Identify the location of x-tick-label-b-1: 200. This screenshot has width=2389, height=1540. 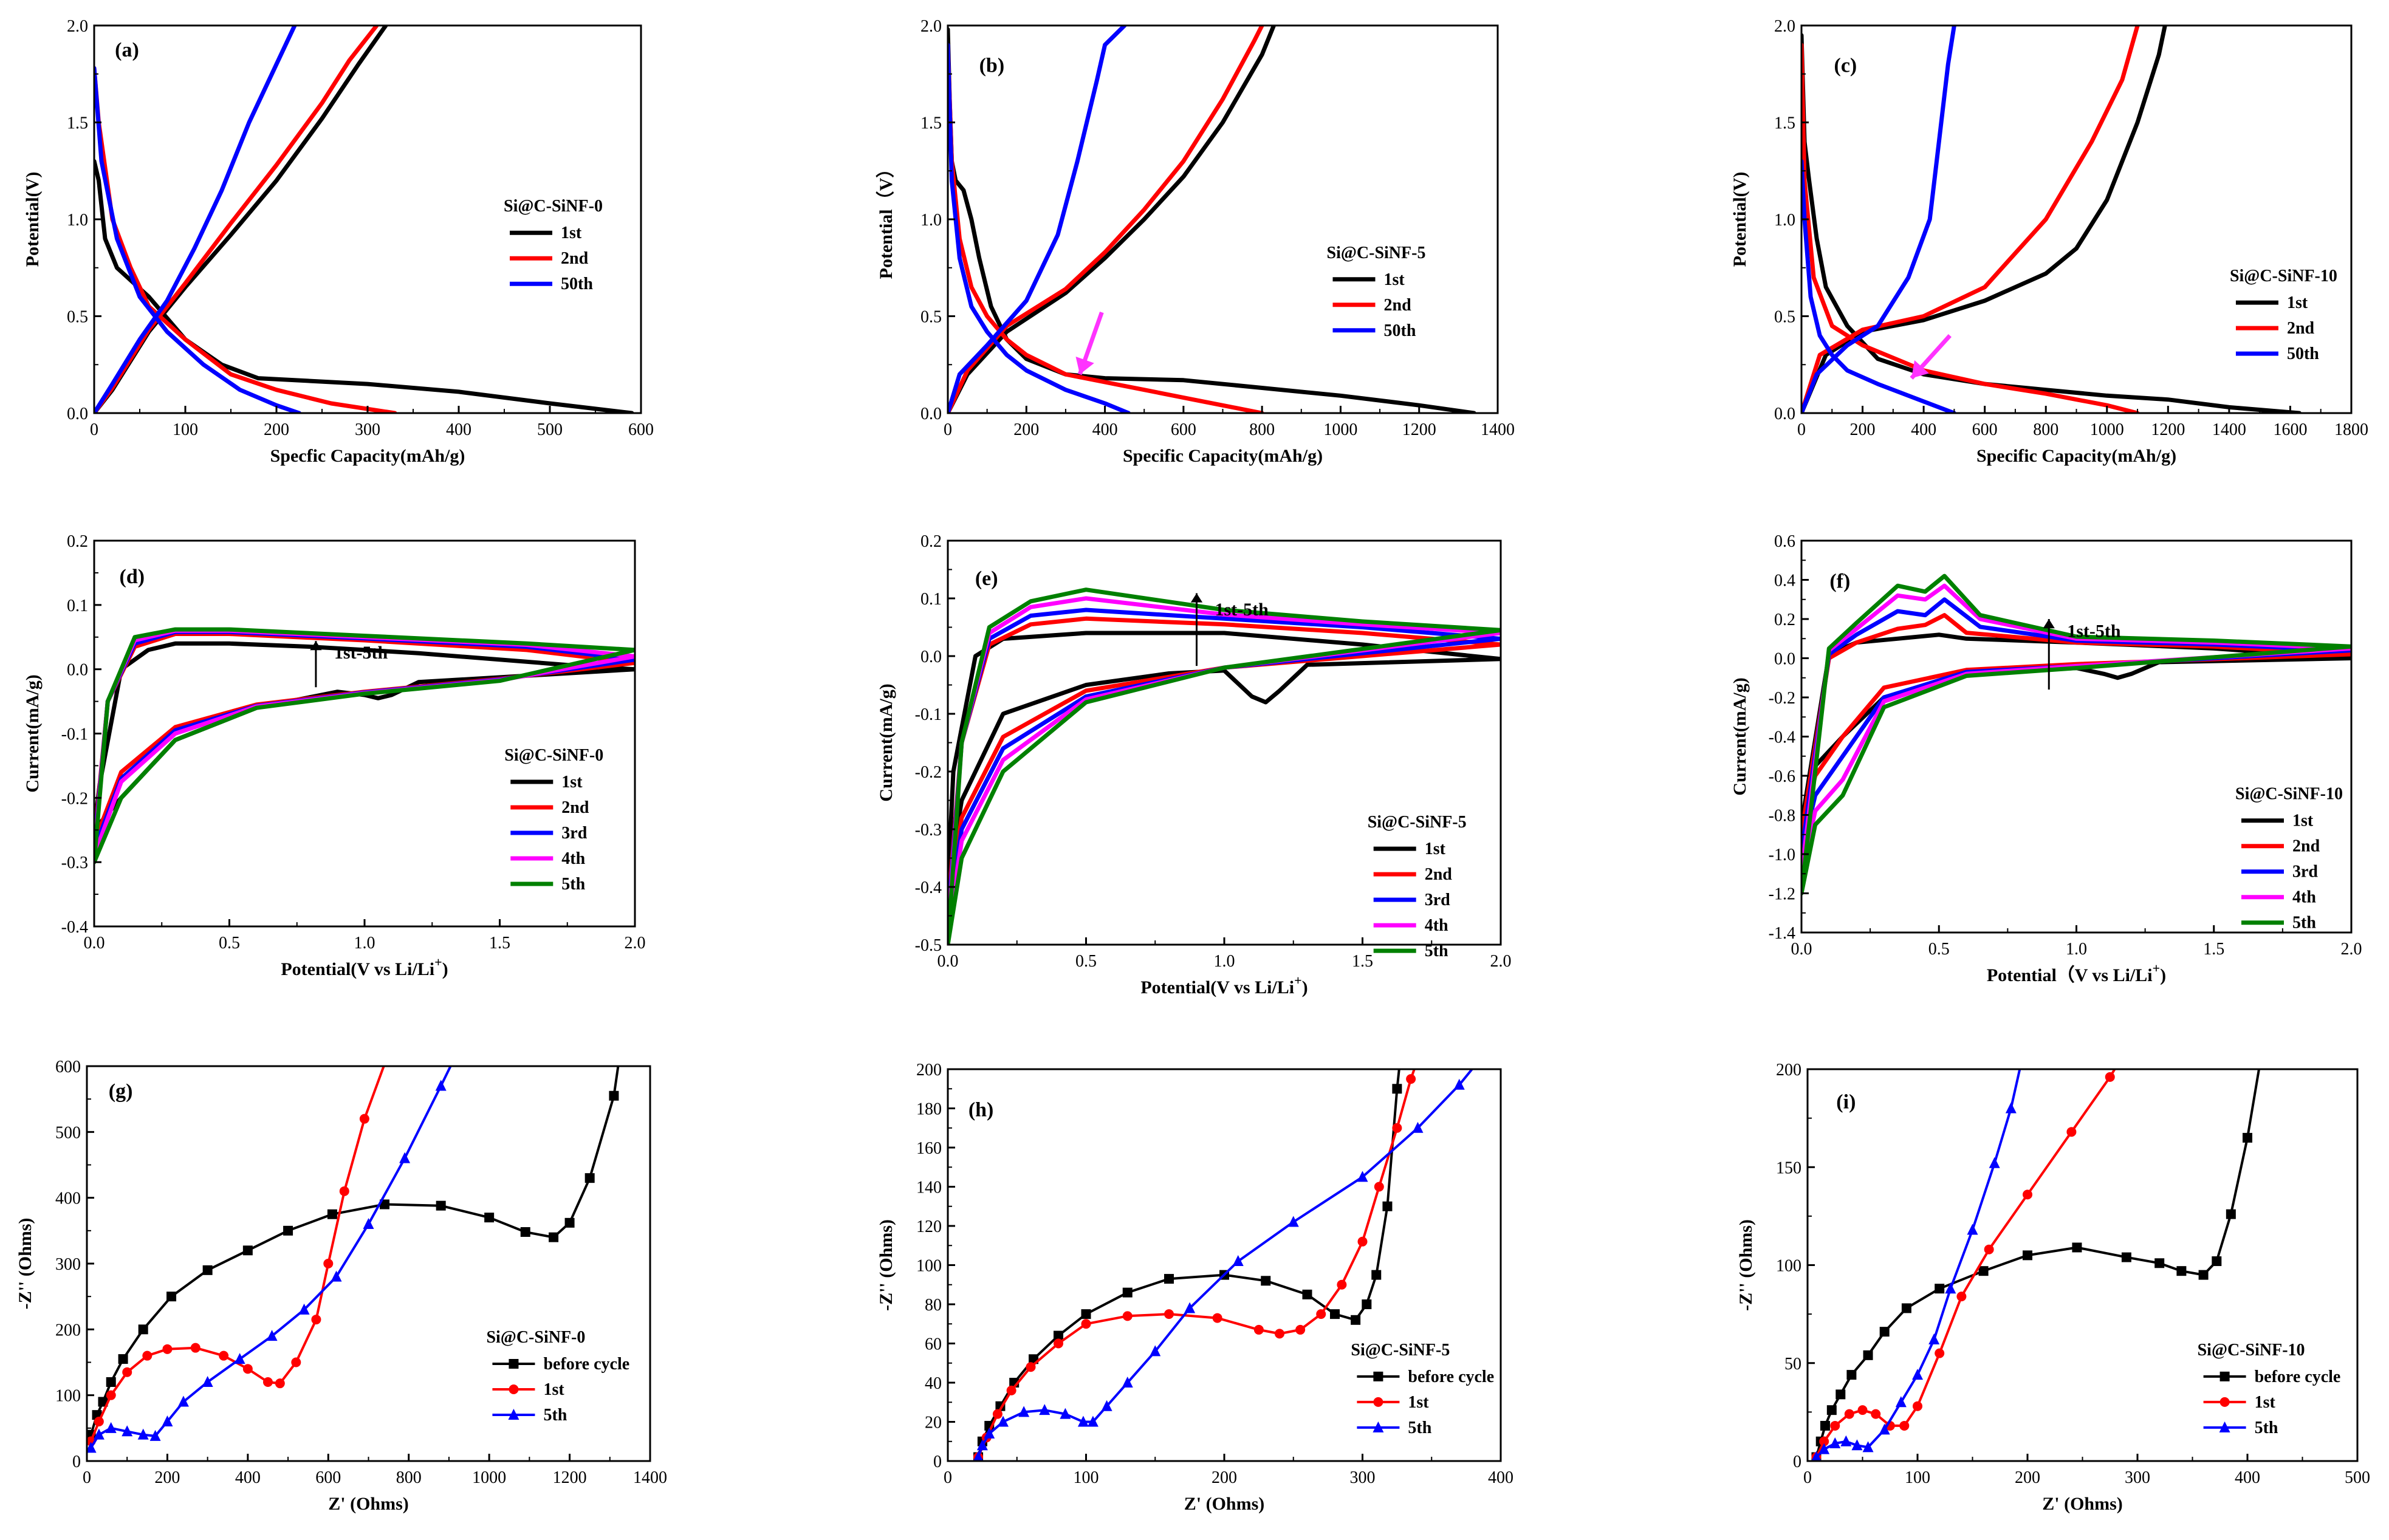
(1026, 429).